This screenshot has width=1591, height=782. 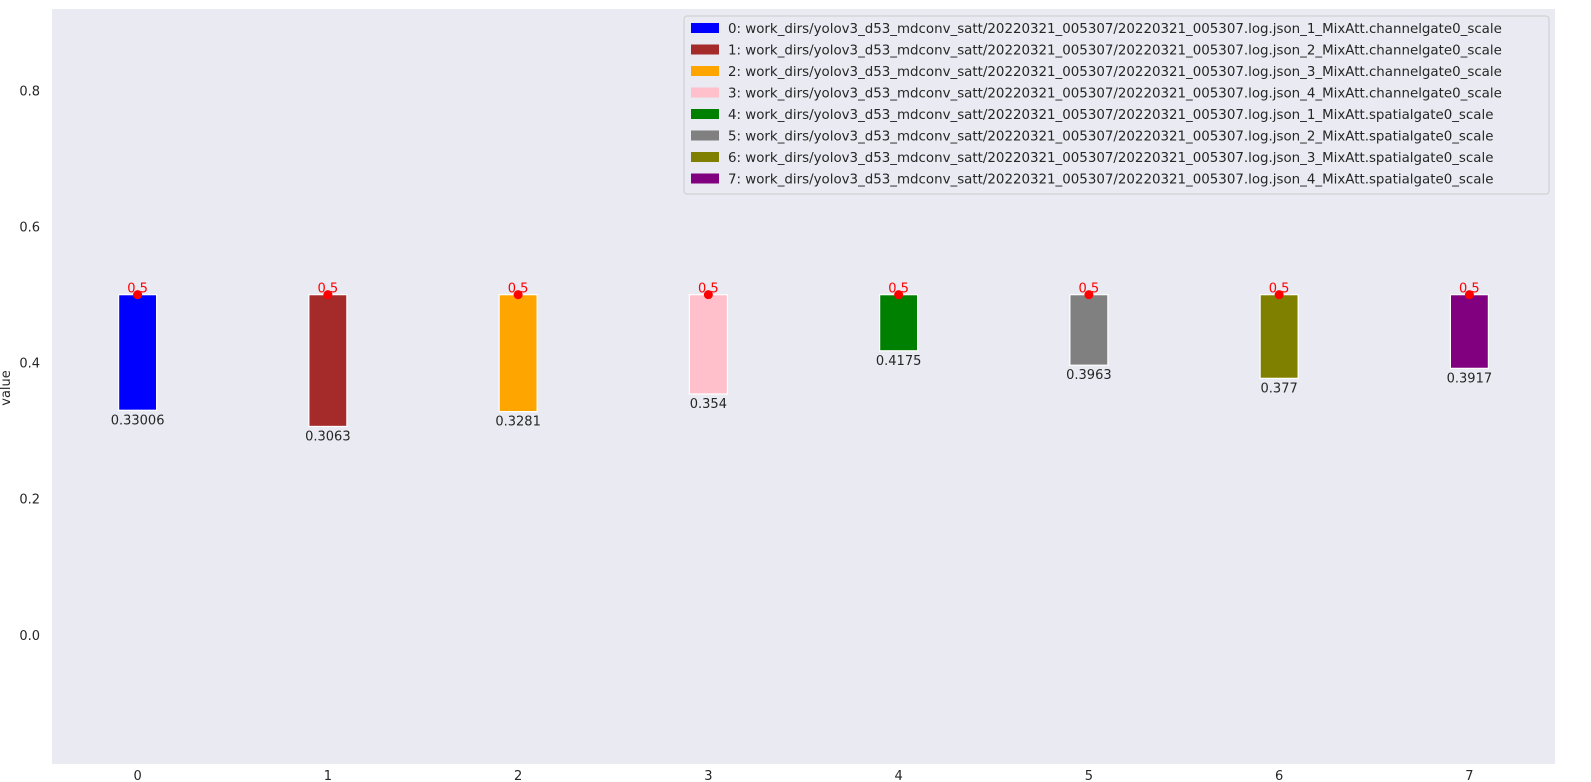 I want to click on x-tick-label: 4, so click(x=898, y=775).